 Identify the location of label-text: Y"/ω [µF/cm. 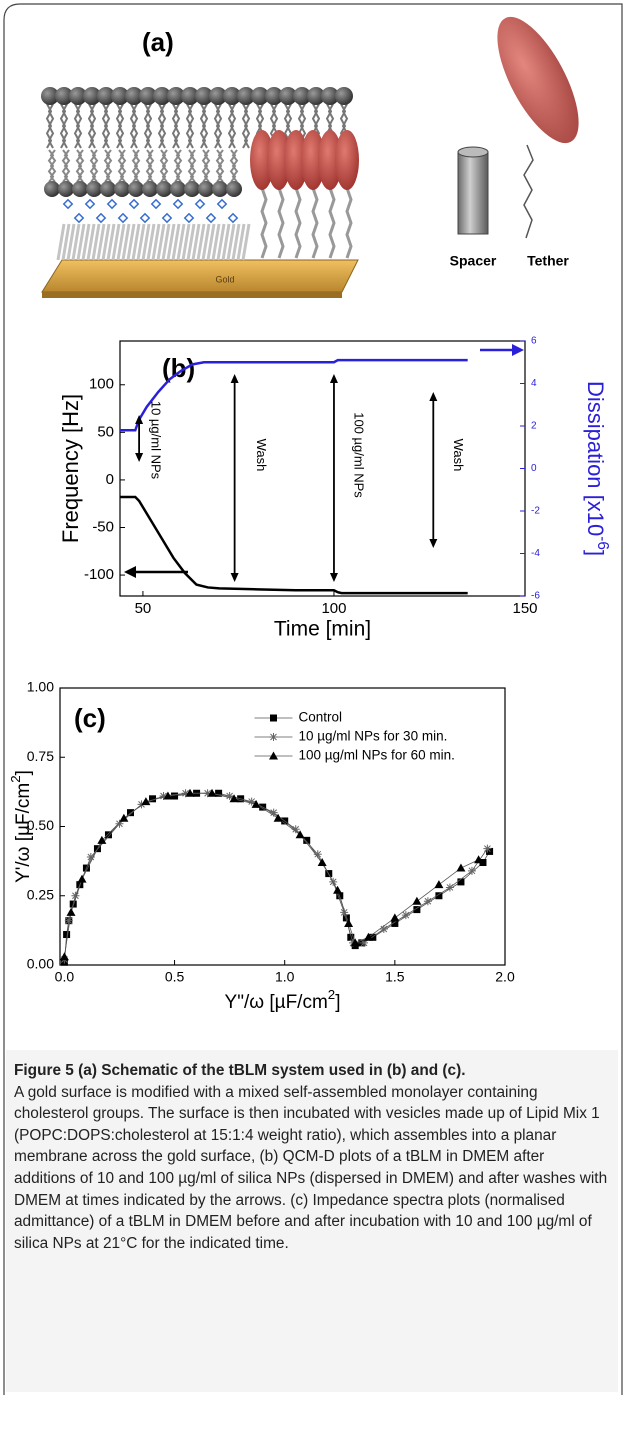
(276, 1002).